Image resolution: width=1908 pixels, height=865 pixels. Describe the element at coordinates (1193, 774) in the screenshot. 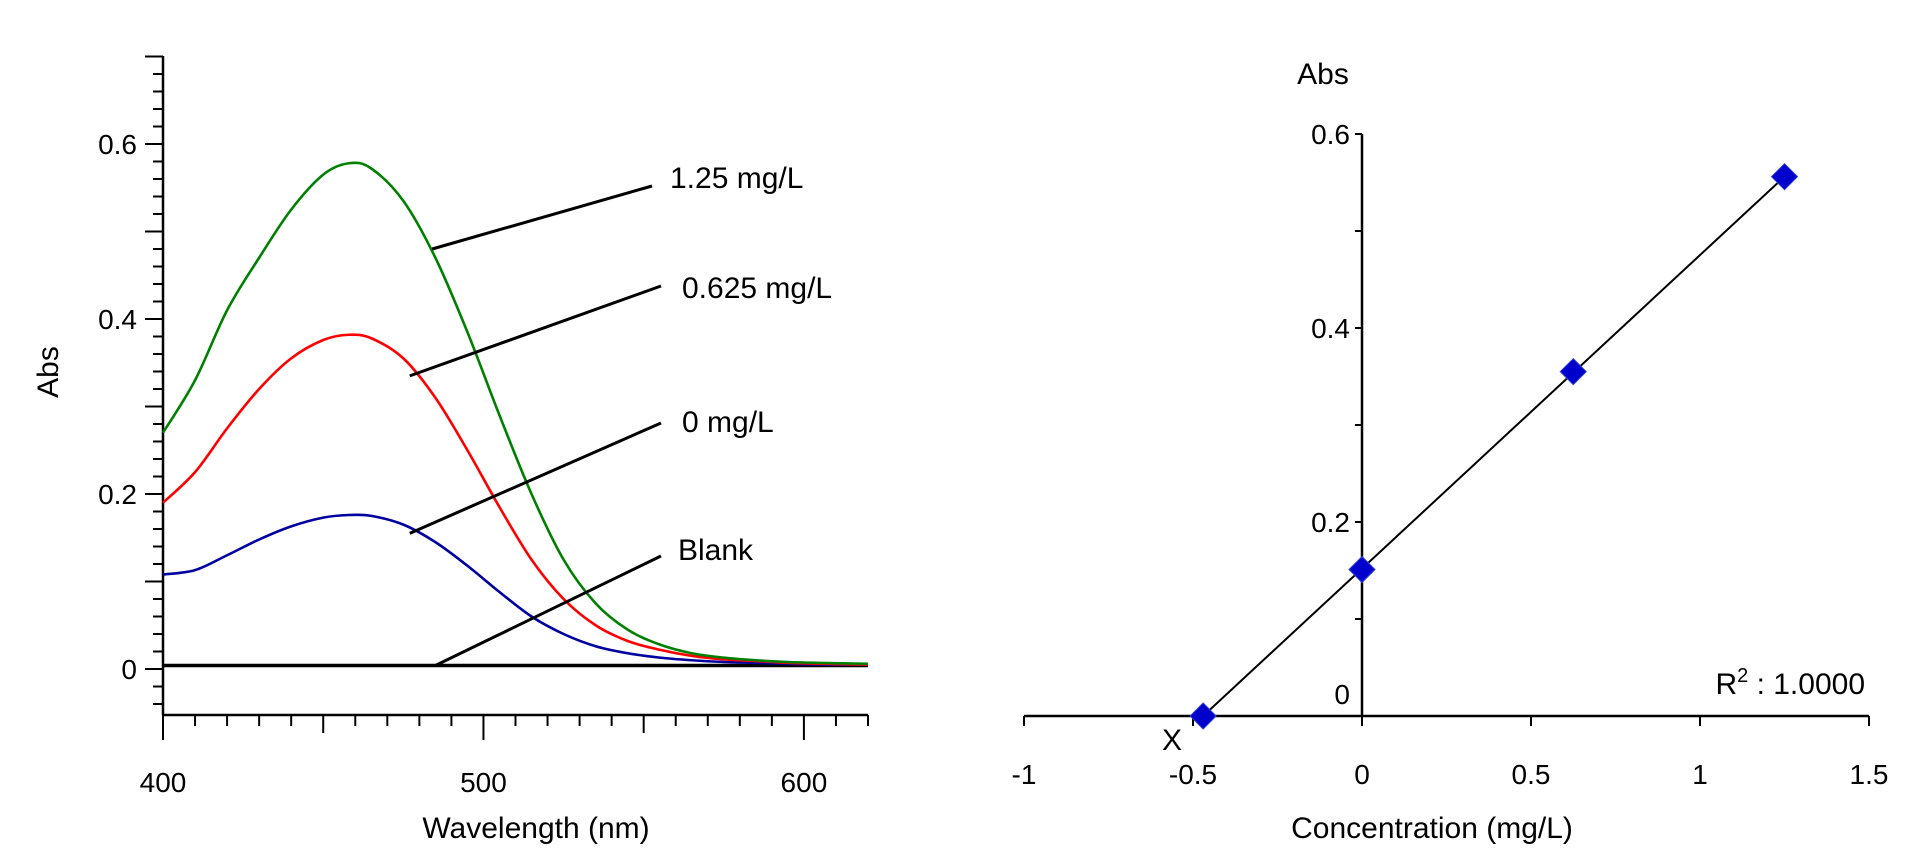

I see `calibration-x-tick-label: -0.5` at that location.